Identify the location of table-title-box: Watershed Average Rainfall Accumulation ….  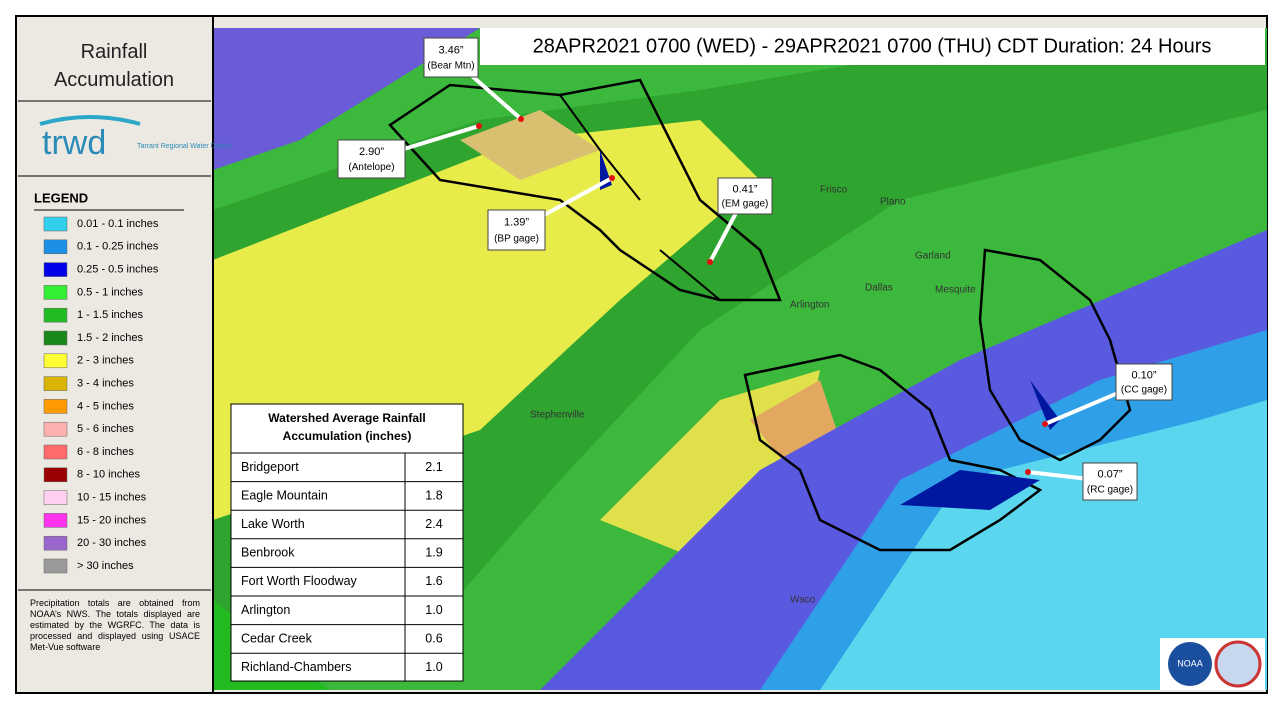
(347, 427).